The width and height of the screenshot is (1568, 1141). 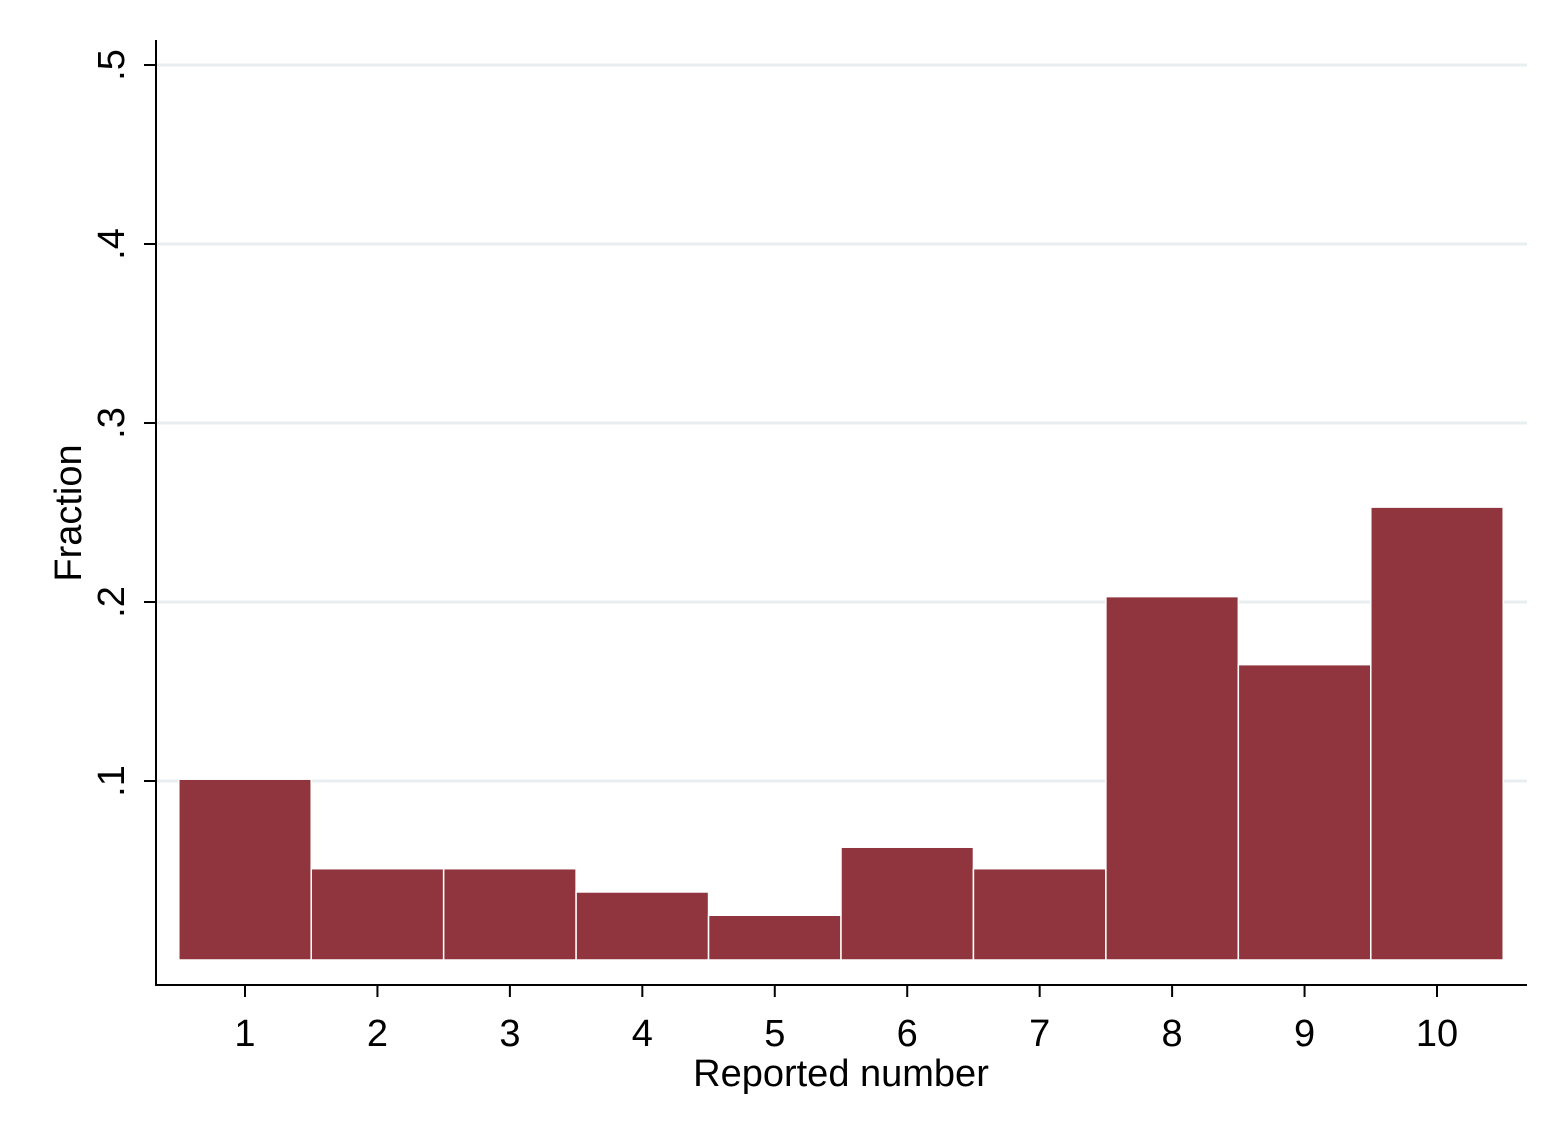 I want to click on x-tick-label-5: 5, so click(x=774, y=1034).